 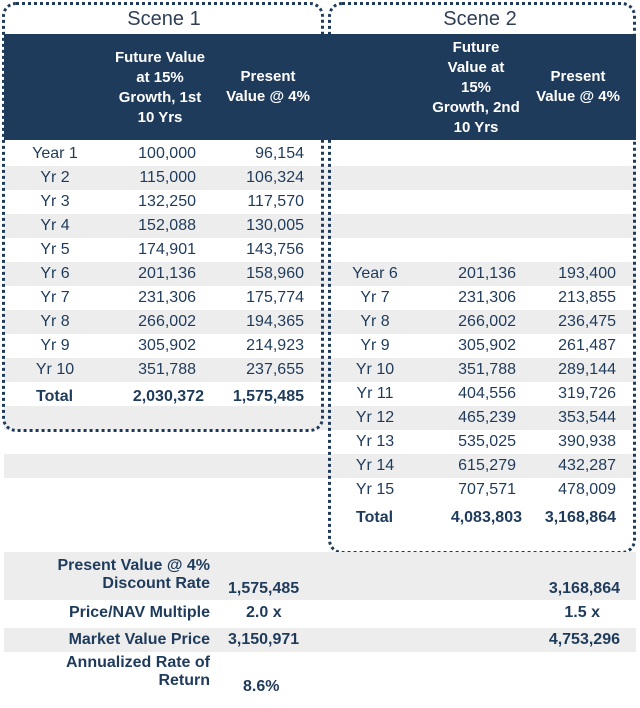 I want to click on summary-pv-scene1: 1,575,485, so click(x=264, y=588).